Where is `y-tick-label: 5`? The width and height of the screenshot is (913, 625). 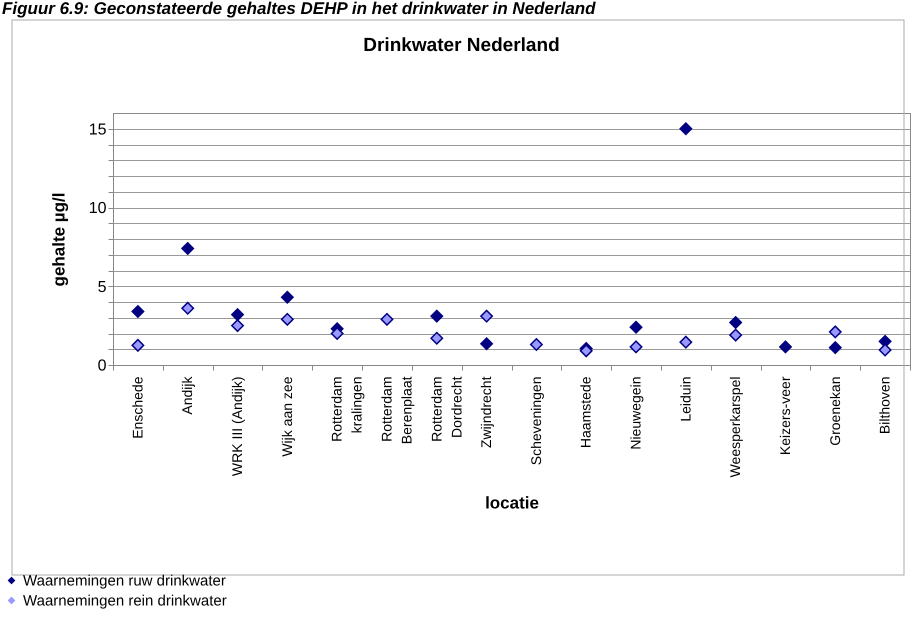 y-tick-label: 5 is located at coordinates (102, 287).